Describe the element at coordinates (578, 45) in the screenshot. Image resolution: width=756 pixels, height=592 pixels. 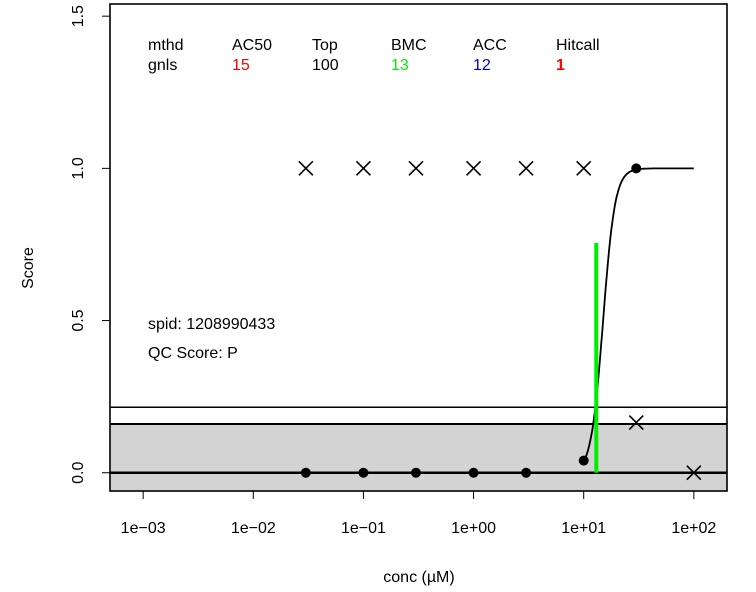
I see `table-header-hitcall: Hitcall` at that location.